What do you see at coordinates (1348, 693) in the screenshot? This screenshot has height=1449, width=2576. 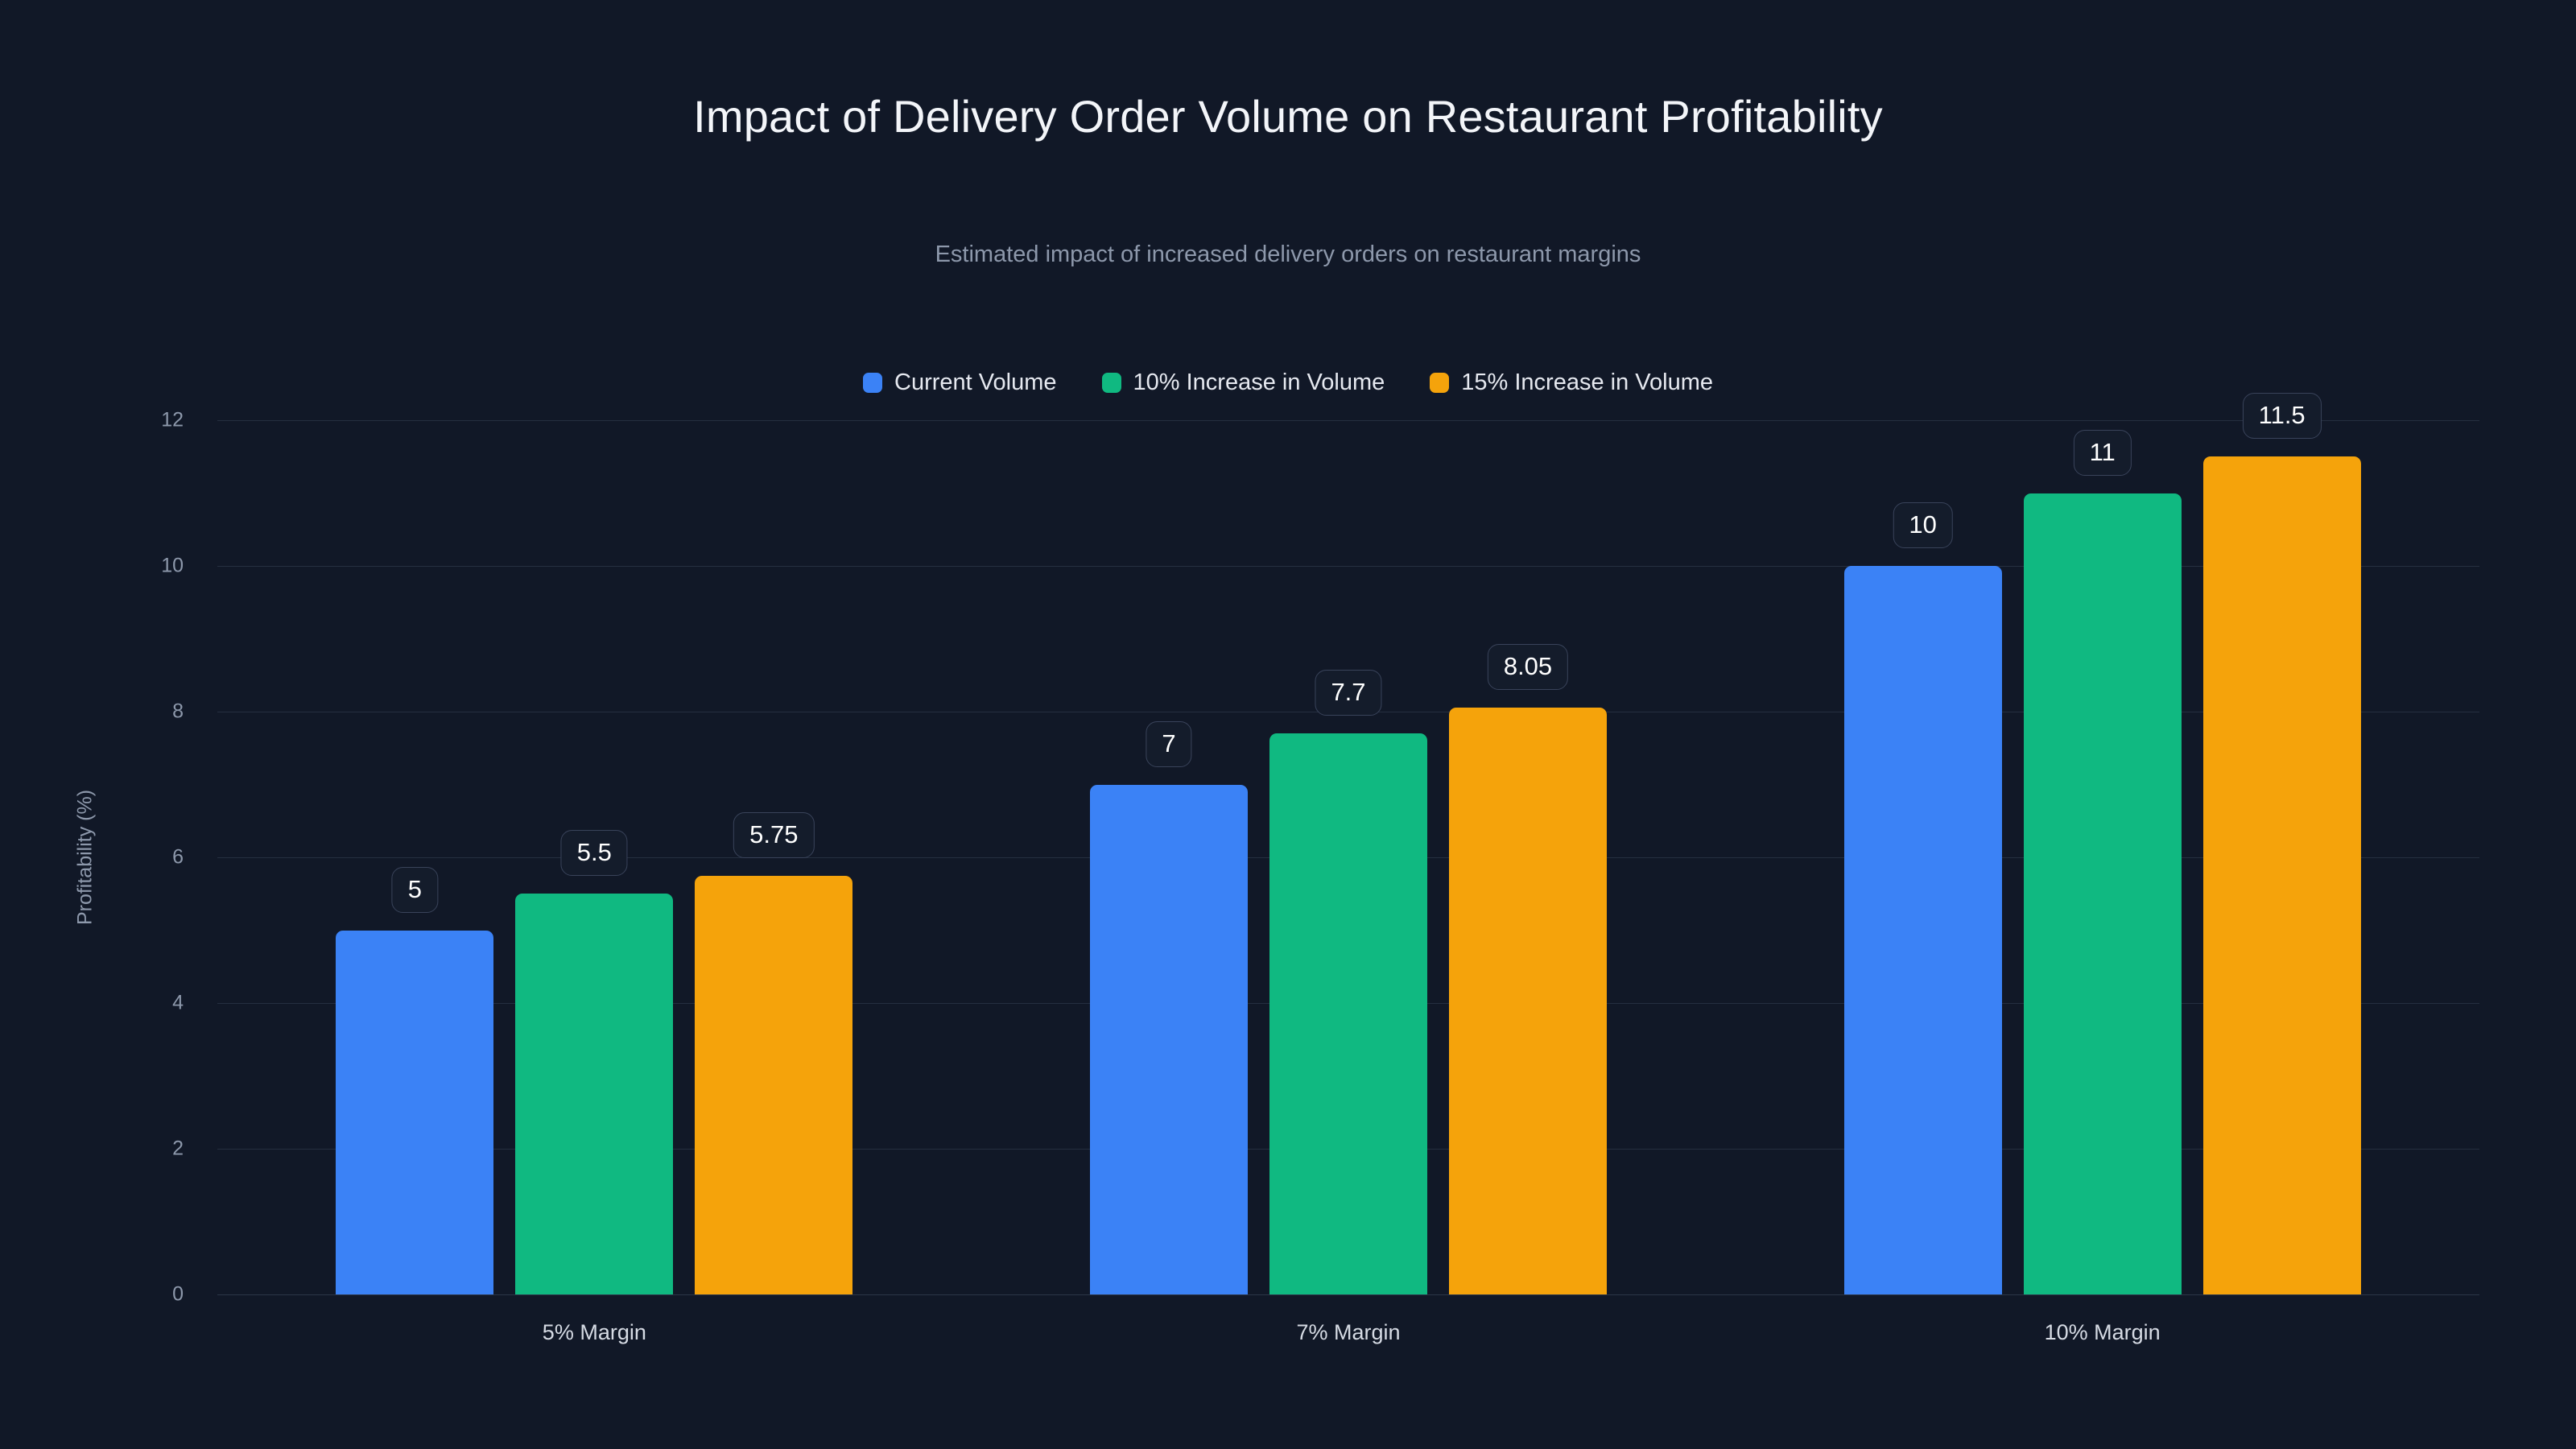 I see `bar-value-label: 7.7` at bounding box center [1348, 693].